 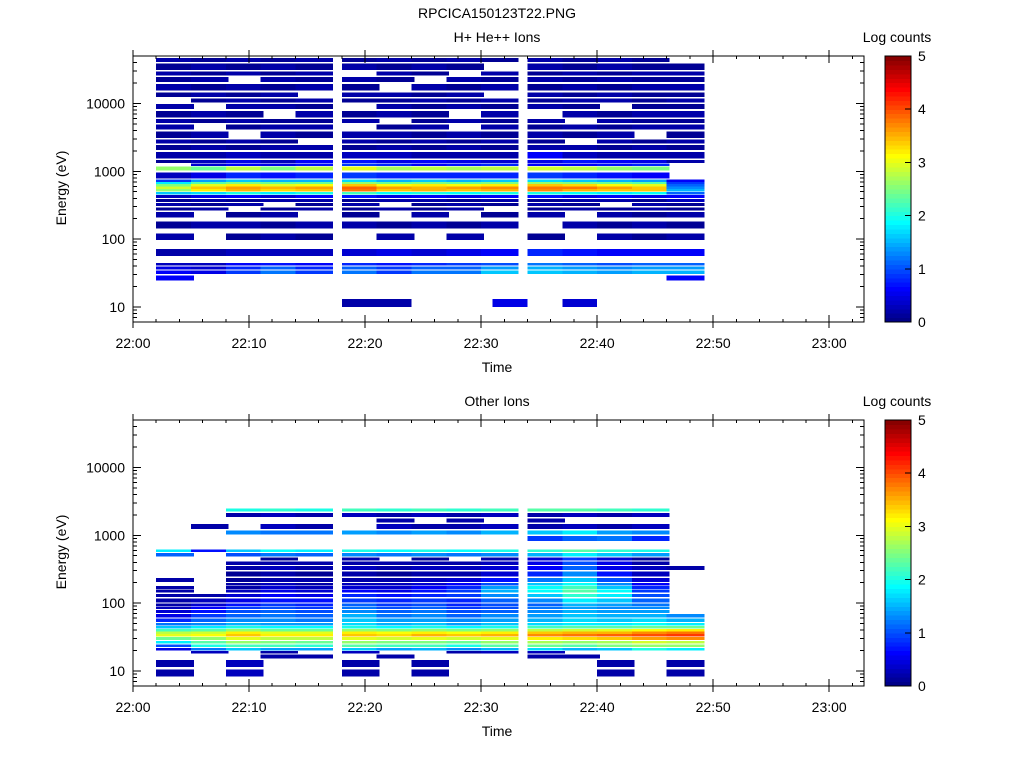 I want to click on colorbar-tick-label: 3, so click(x=922, y=162).